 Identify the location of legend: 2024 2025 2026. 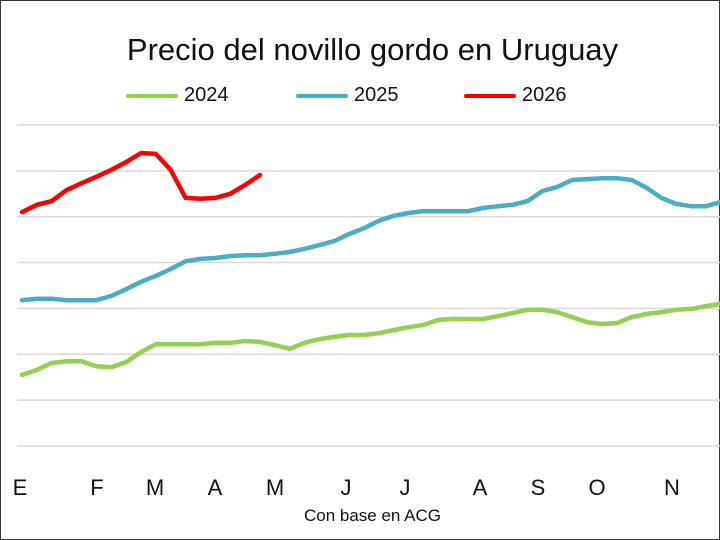
(360, 97).